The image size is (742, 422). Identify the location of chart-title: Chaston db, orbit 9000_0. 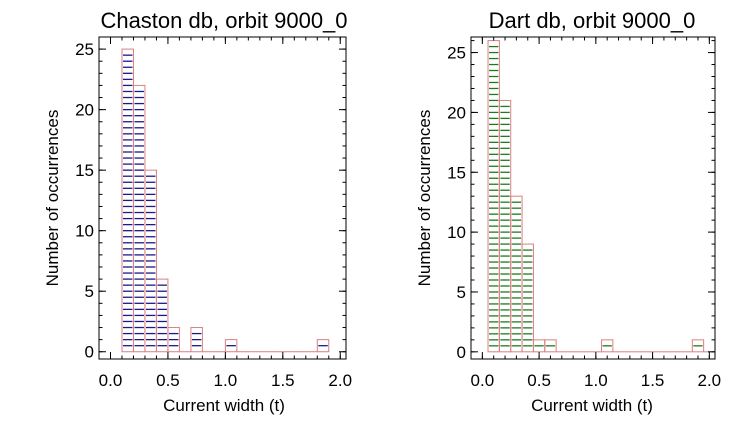
(223, 20).